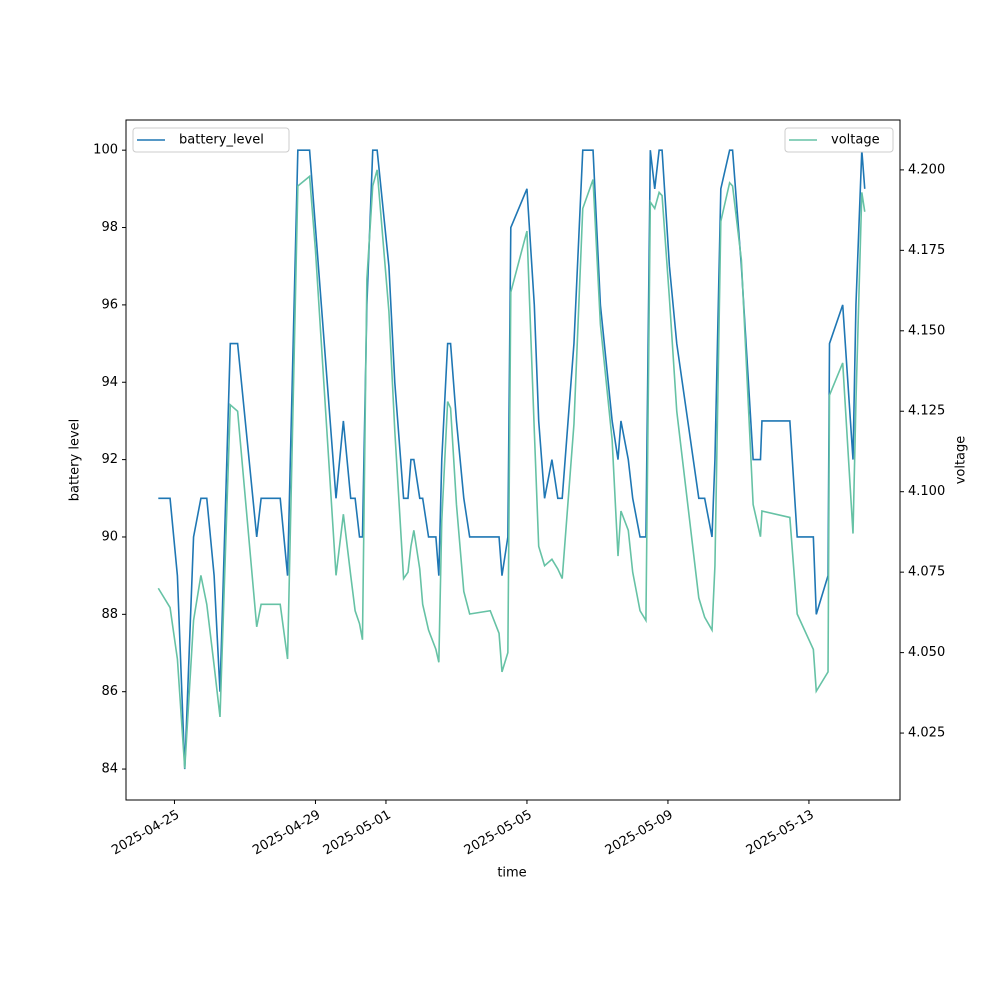  Describe the element at coordinates (926, 572) in the screenshot. I see `y2-tick-label: 4.075` at that location.